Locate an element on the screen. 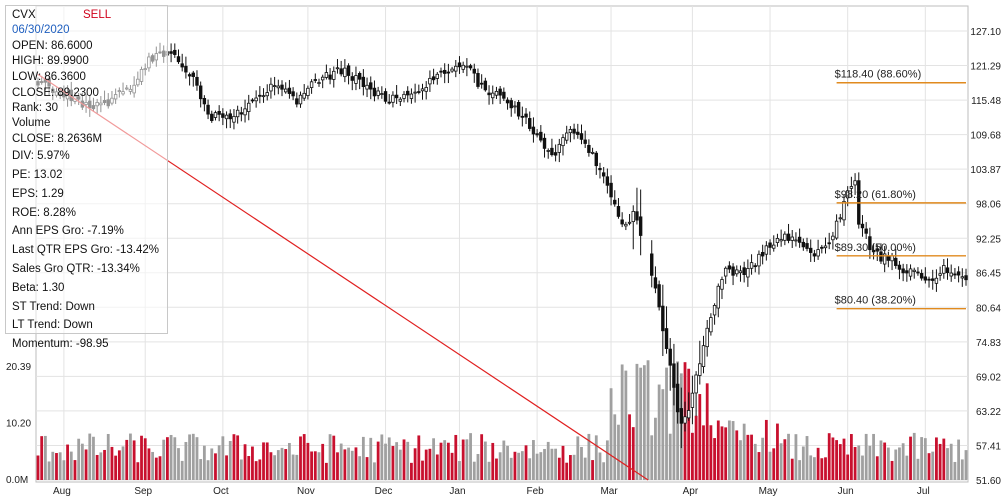 The height and width of the screenshot is (498, 1005). price-tick-label: 51.60 is located at coordinates (988, 481).